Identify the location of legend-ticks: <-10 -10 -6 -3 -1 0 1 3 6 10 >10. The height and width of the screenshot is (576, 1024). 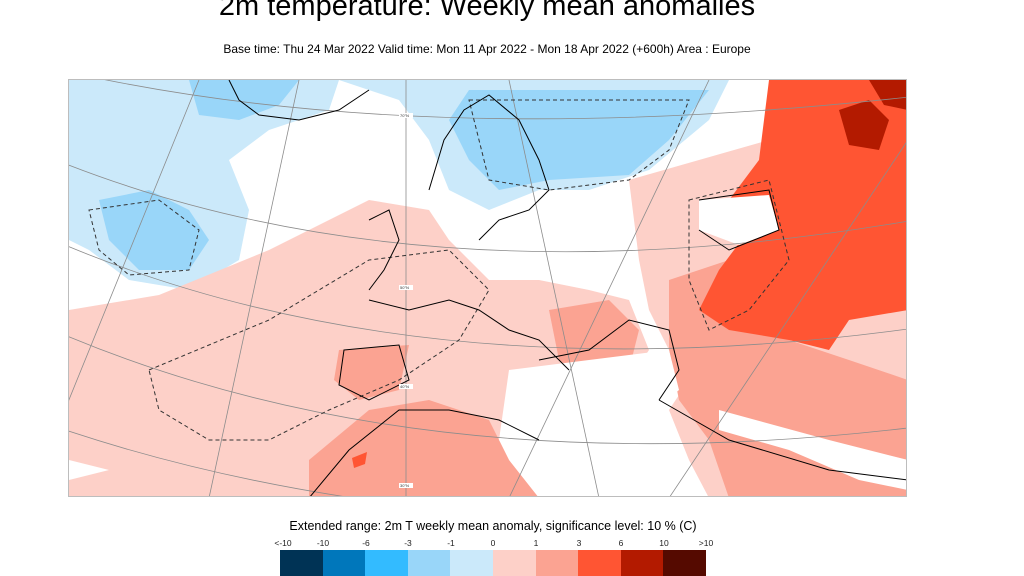
(495, 544).